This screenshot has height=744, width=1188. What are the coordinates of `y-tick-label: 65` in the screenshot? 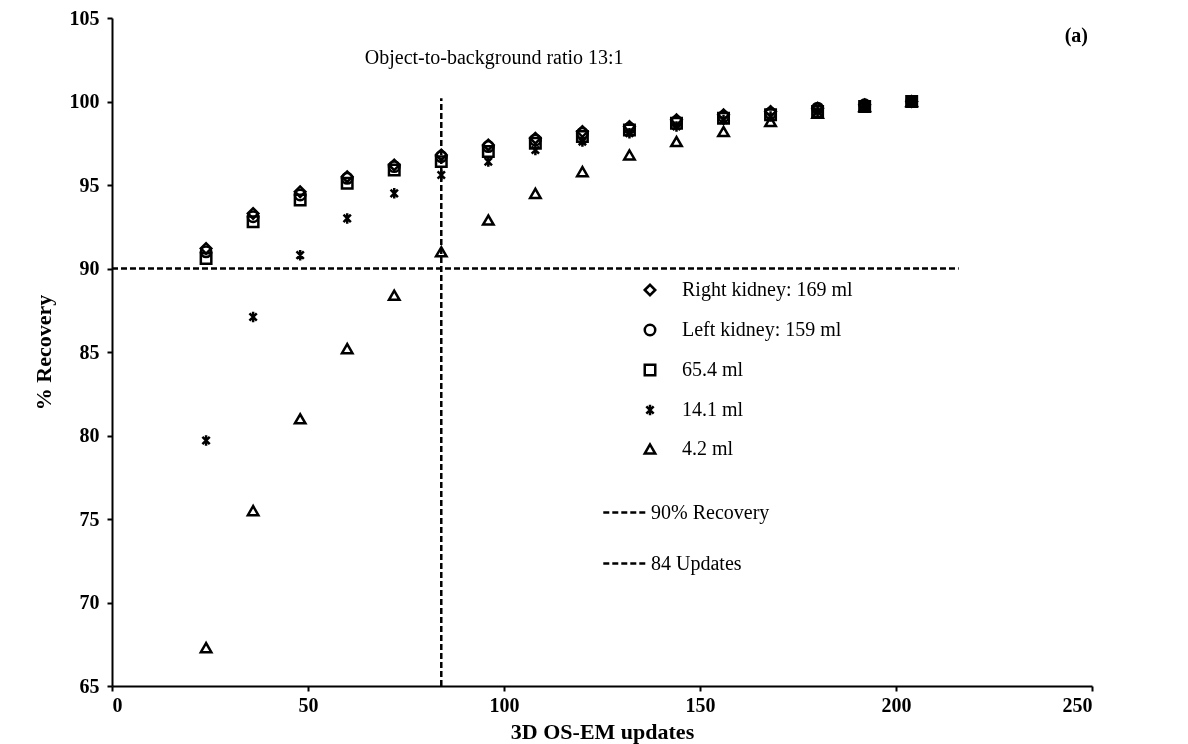 It's located at (89, 685).